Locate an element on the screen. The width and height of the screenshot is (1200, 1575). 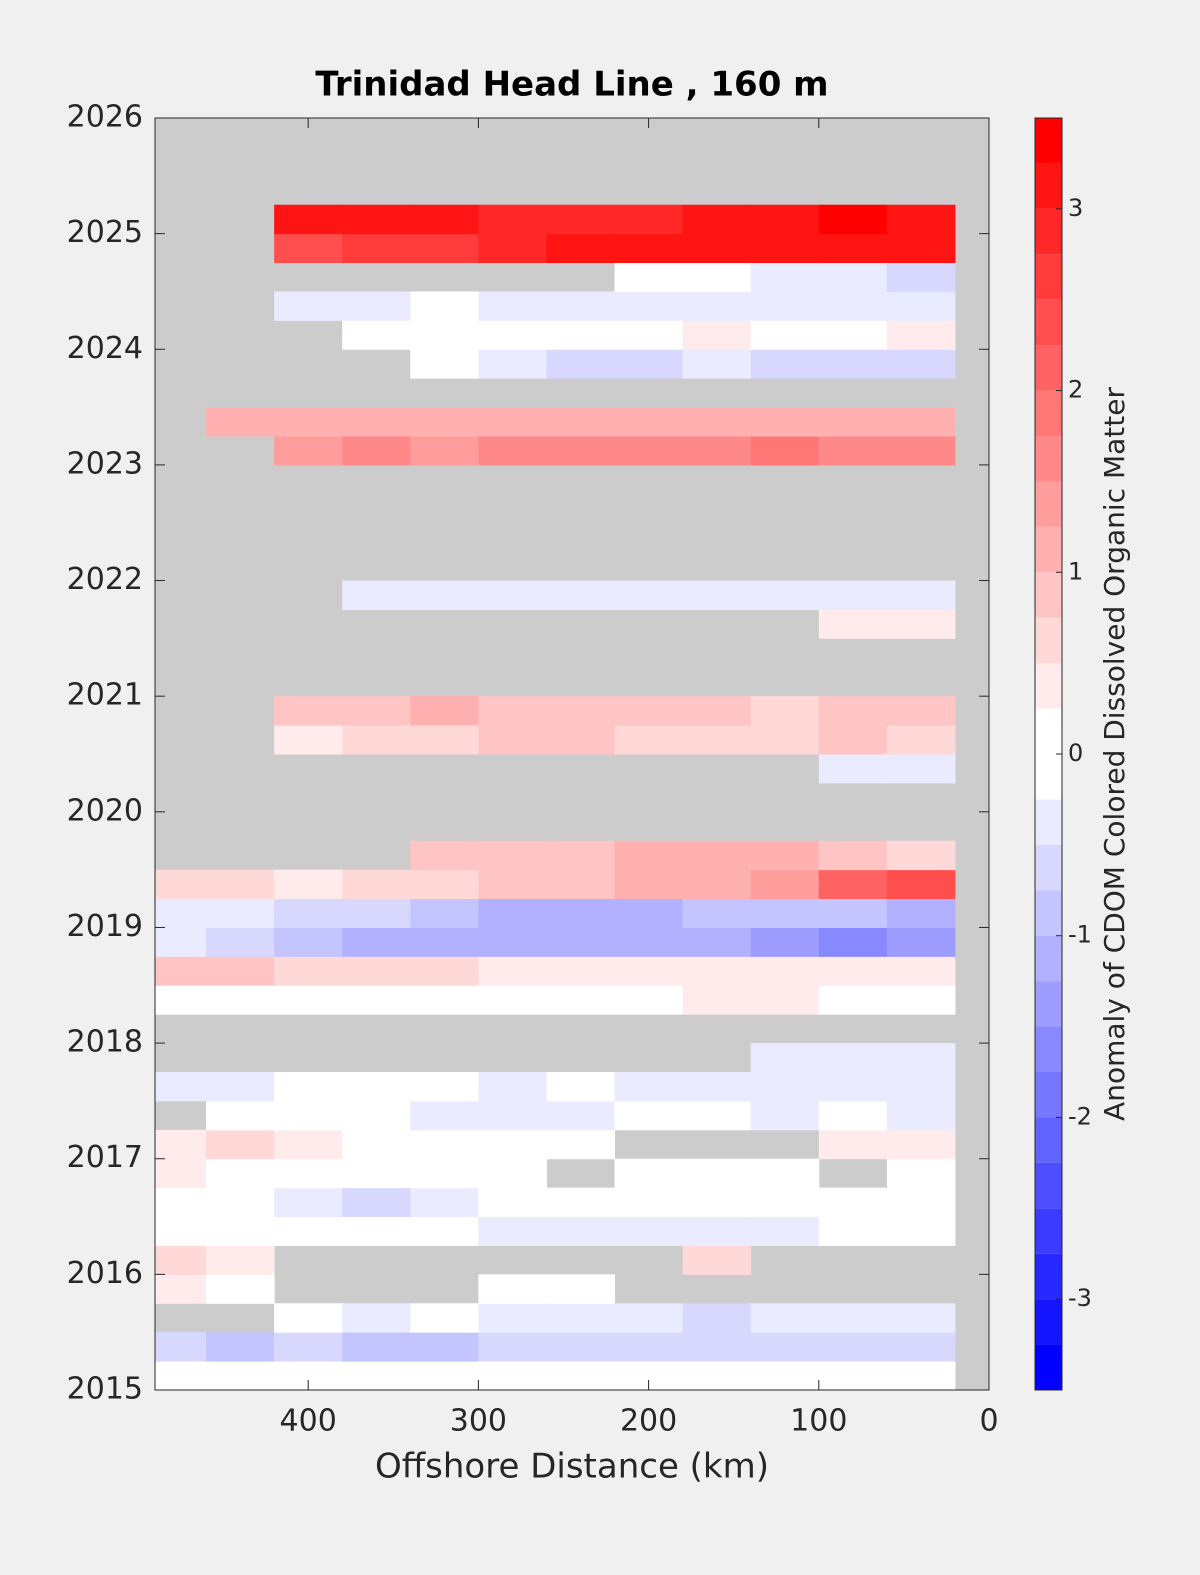
x-tick-label: 300 is located at coordinates (478, 1421).